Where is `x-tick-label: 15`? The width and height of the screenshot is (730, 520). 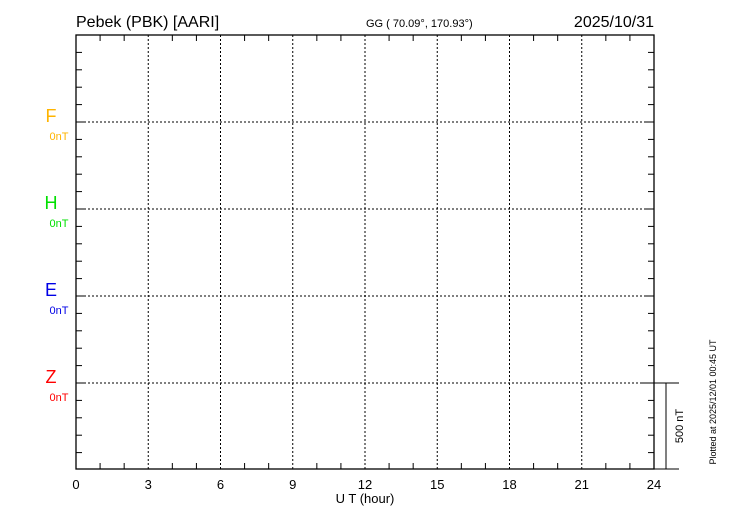
x-tick-label: 15 is located at coordinates (437, 484).